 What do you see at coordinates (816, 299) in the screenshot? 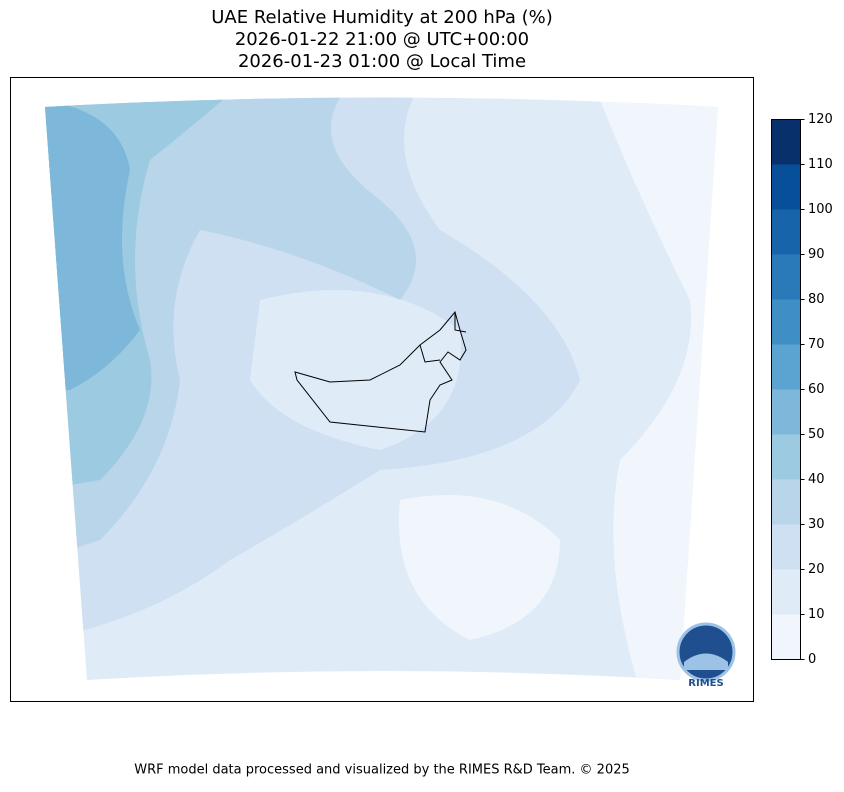
I see `colorbar-tick-label: 80` at bounding box center [816, 299].